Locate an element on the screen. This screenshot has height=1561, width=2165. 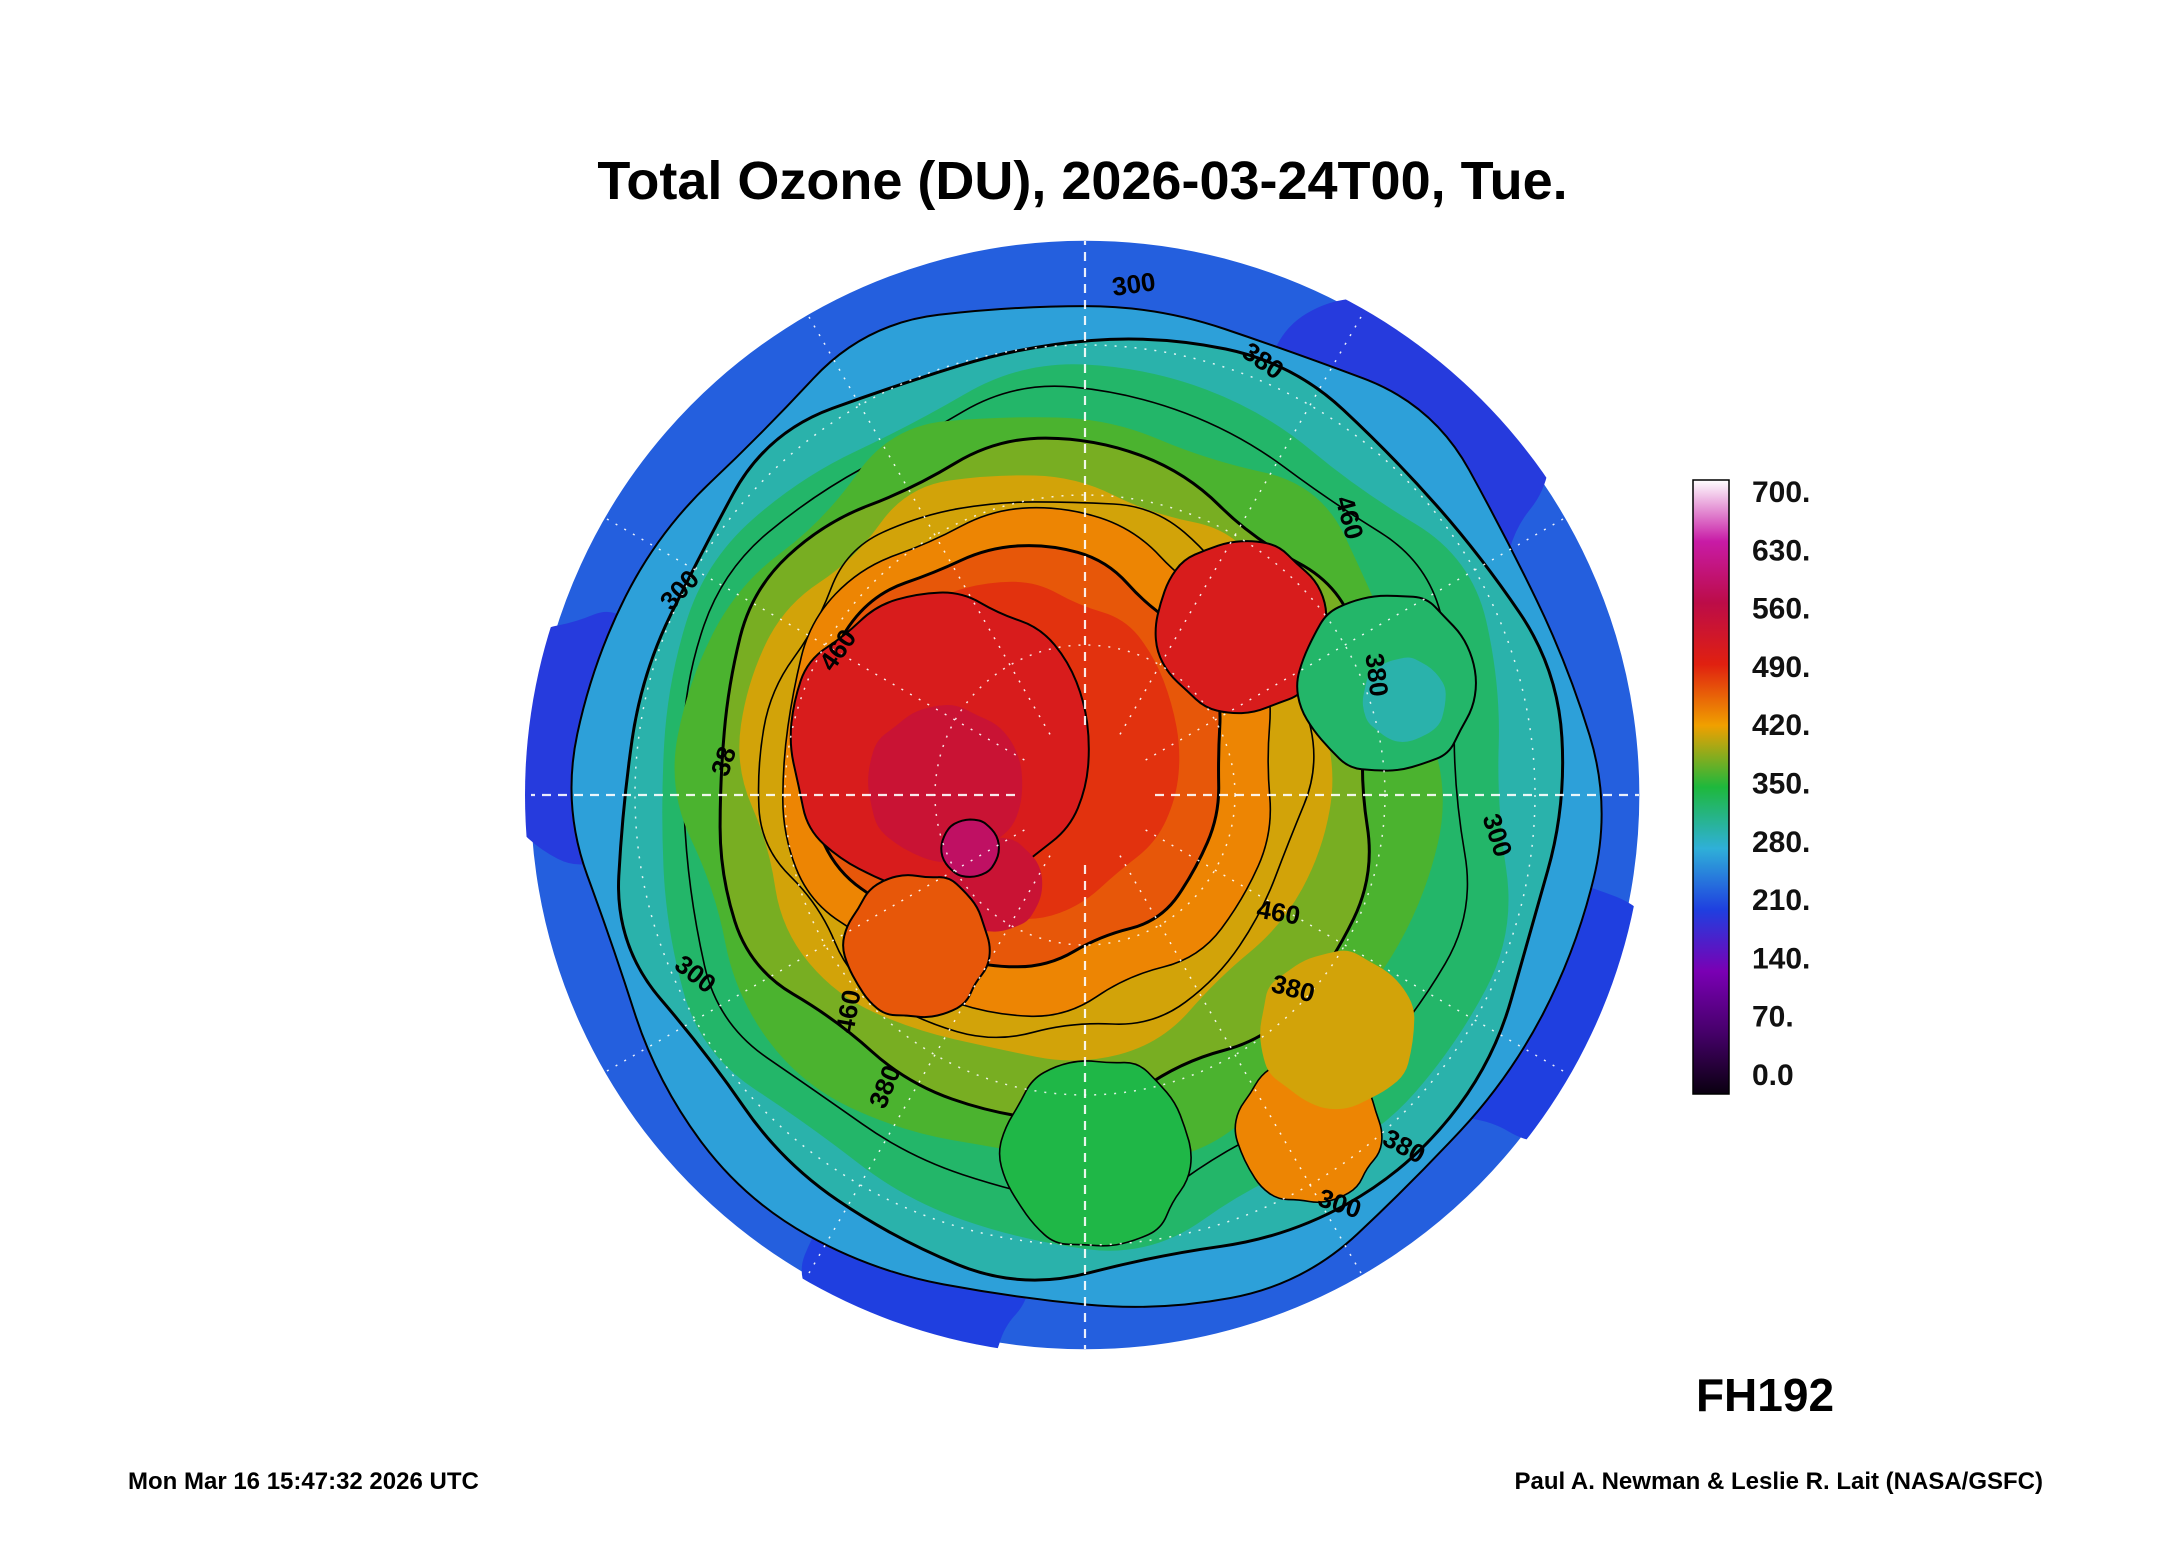
colorbar-tick-label: 0.0 is located at coordinates (1773, 1075).